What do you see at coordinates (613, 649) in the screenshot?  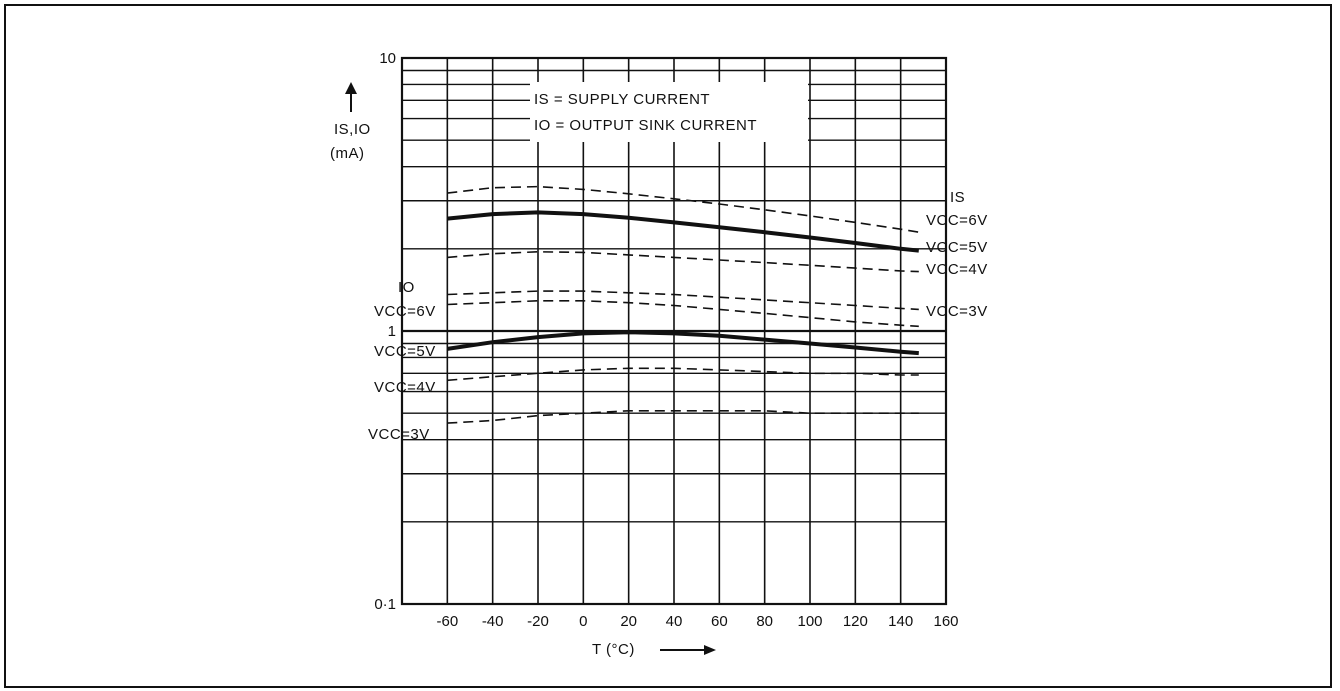 I see `x-axis-label: T (°C)` at bounding box center [613, 649].